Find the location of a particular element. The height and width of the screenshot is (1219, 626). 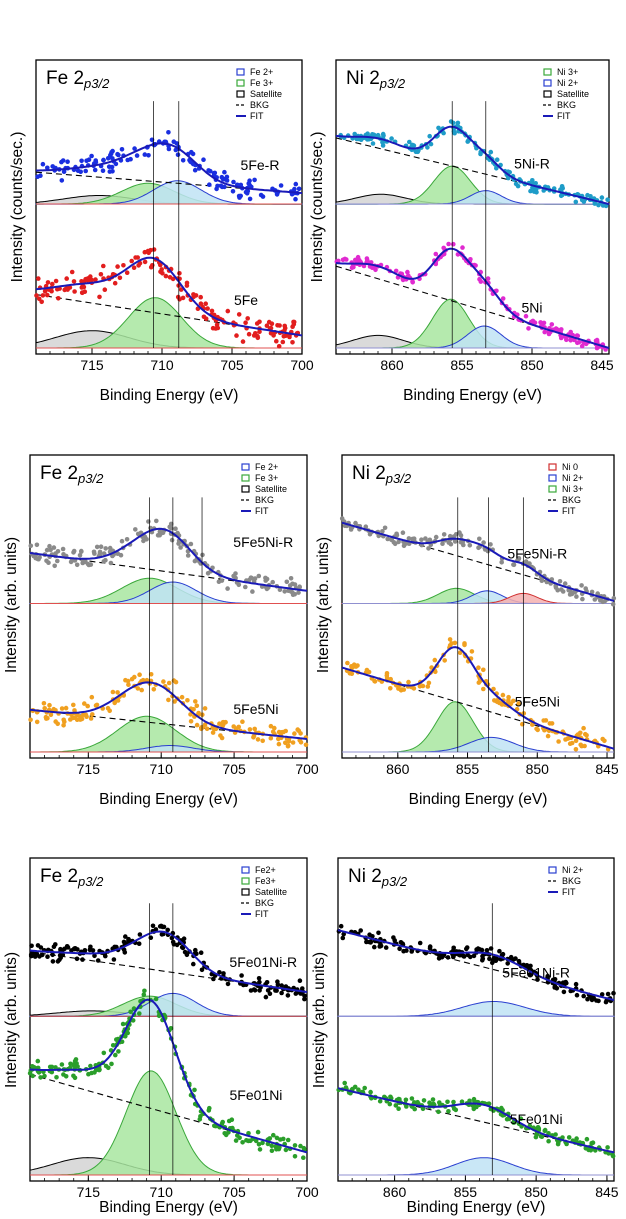

panel-title: Fe 2p3/2 is located at coordinates (78, 79).